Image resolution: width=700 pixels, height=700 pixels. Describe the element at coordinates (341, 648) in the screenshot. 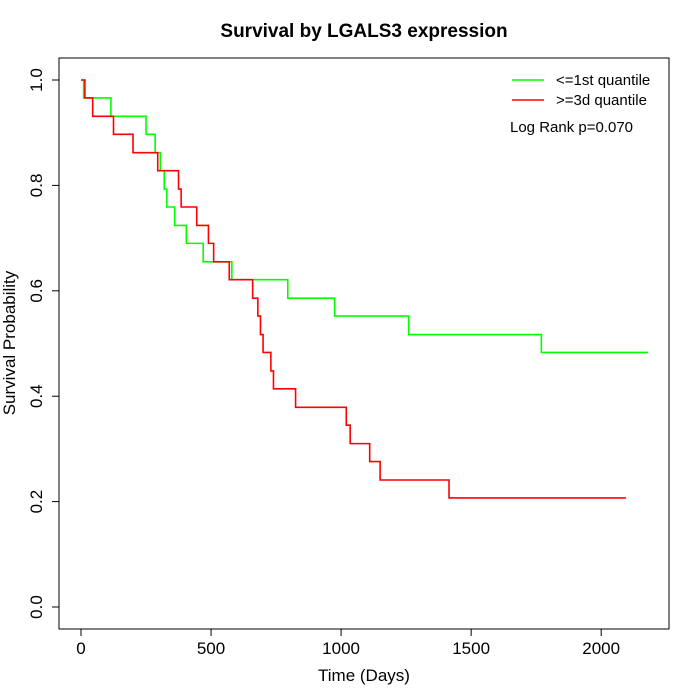

I see `x-tick-label: 1000` at that location.